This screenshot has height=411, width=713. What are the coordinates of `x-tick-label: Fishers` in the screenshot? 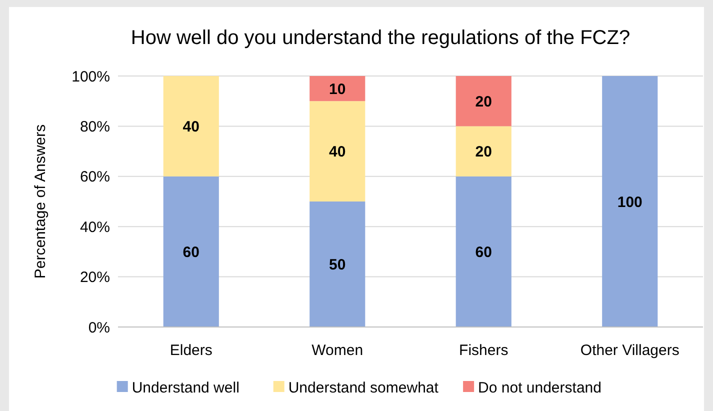 It's located at (483, 350).